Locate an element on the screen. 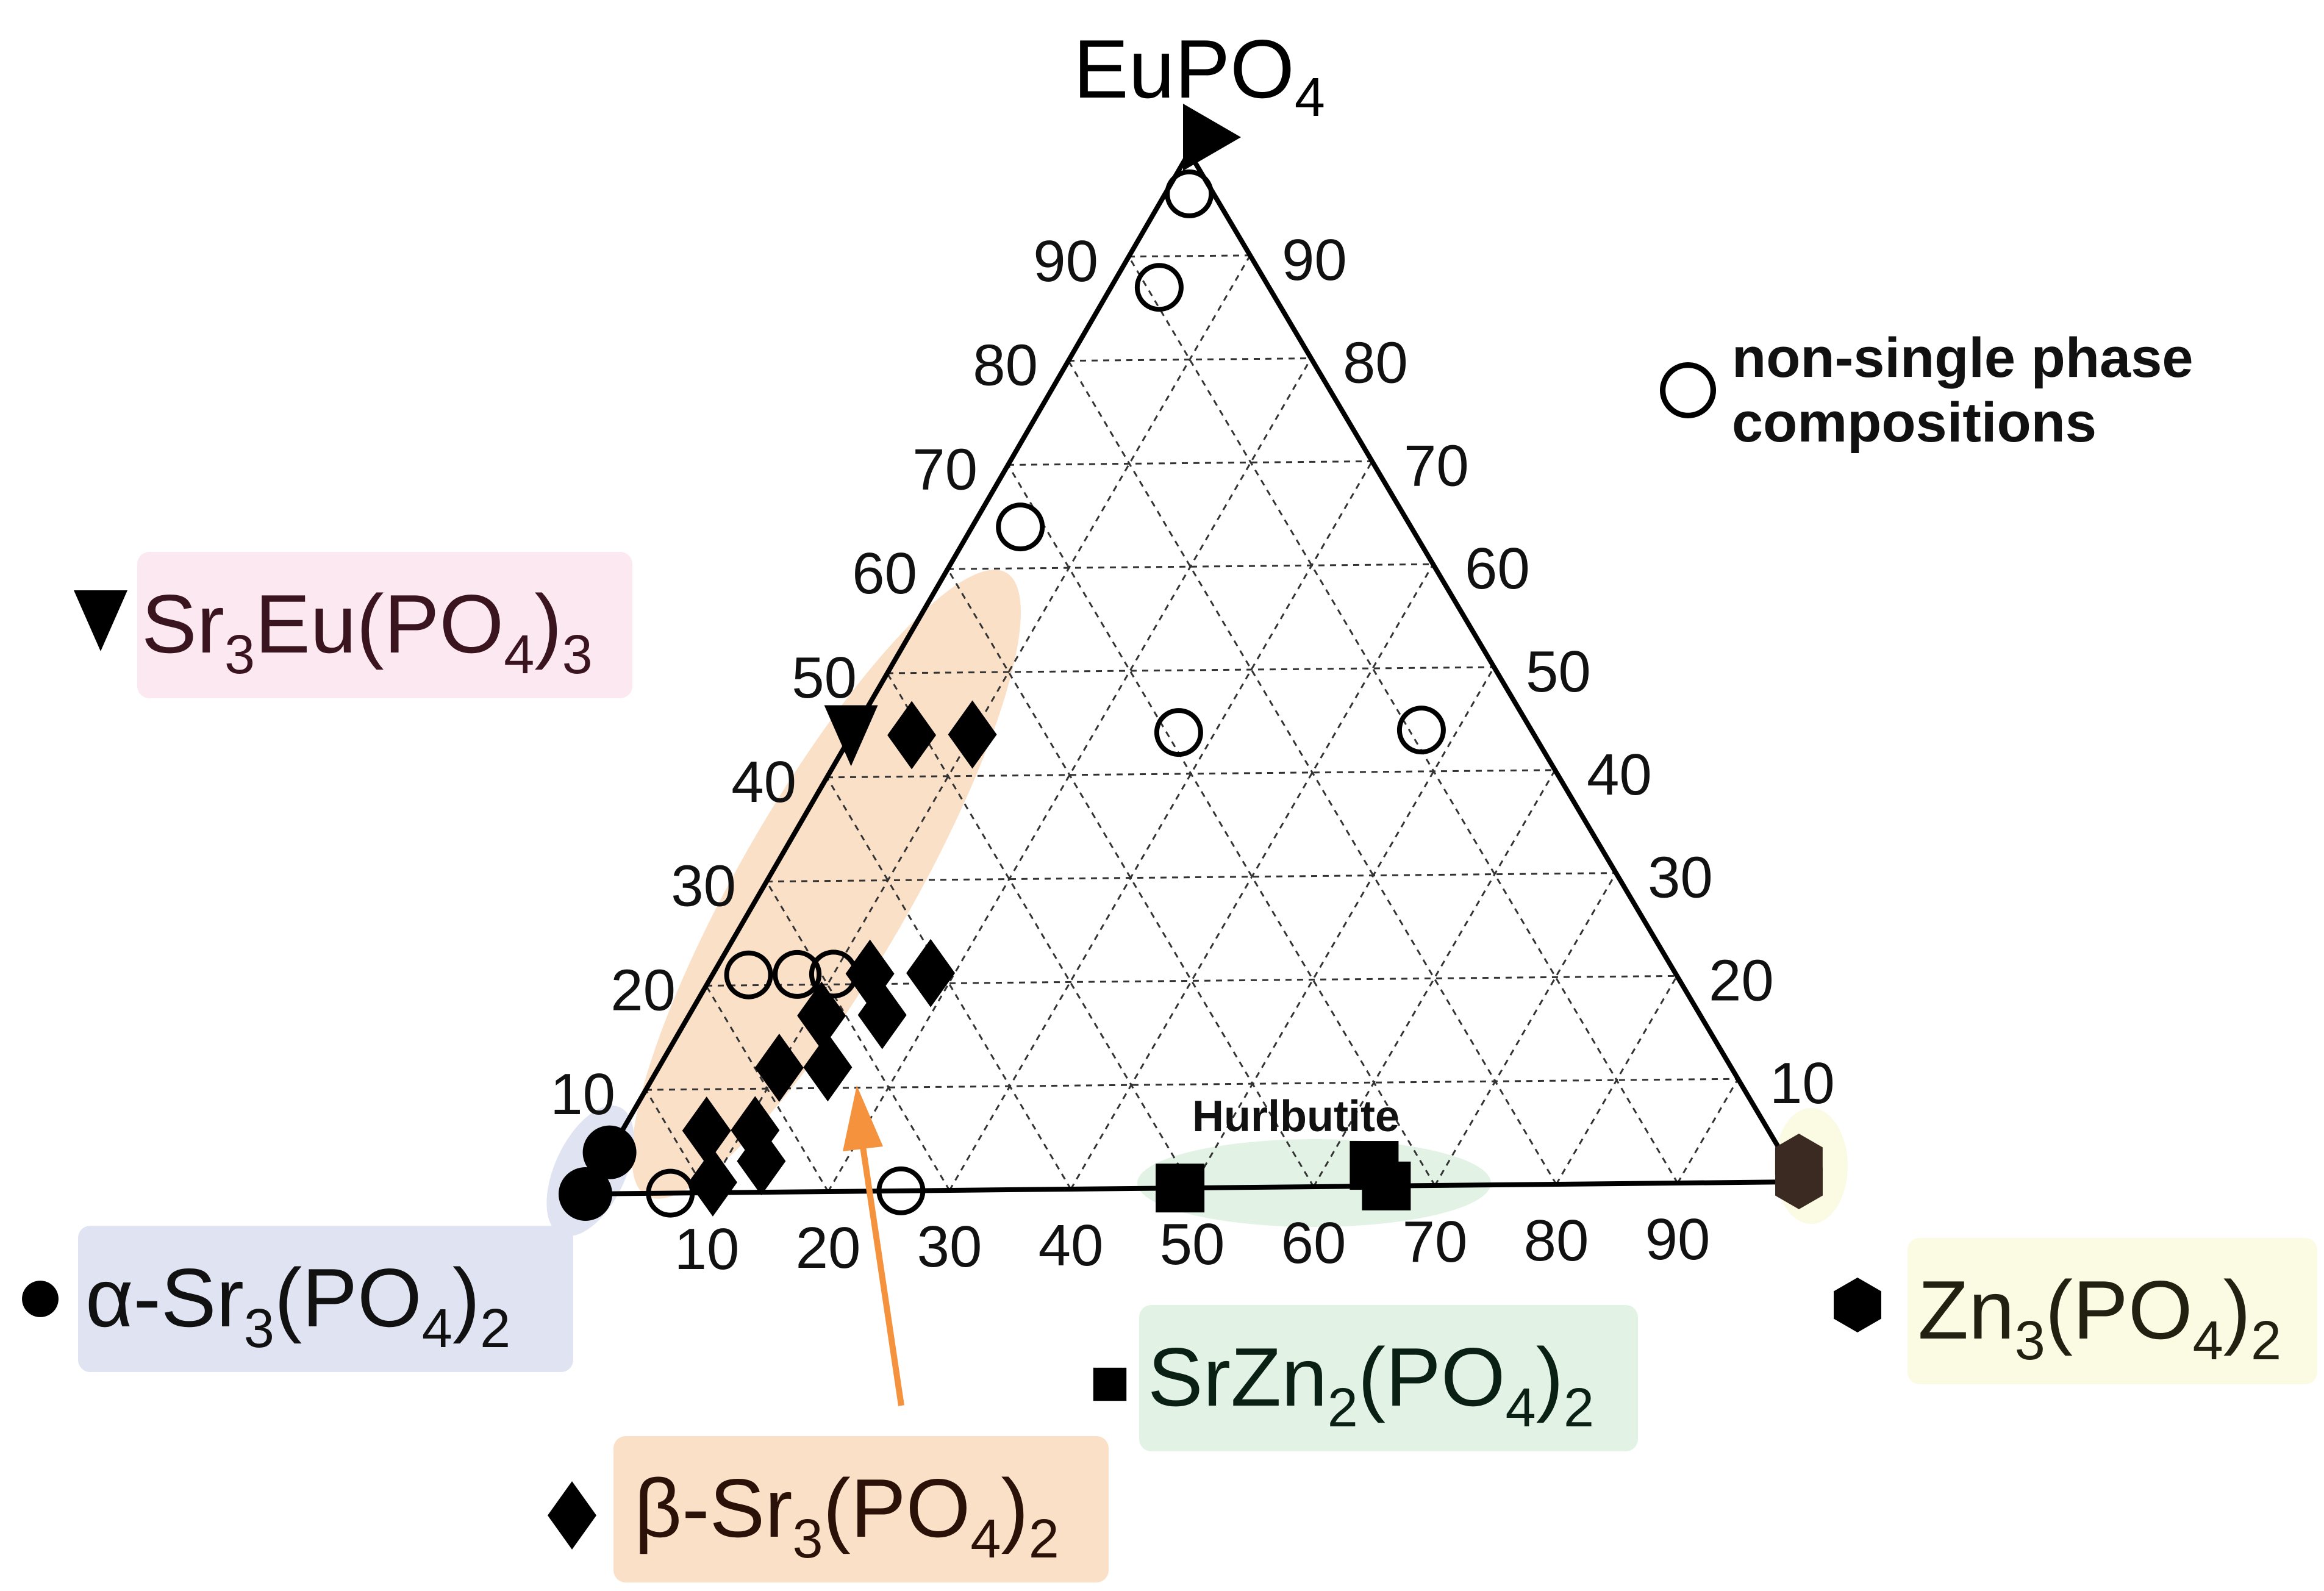  note-circle-icon is located at coordinates (1688, 390).